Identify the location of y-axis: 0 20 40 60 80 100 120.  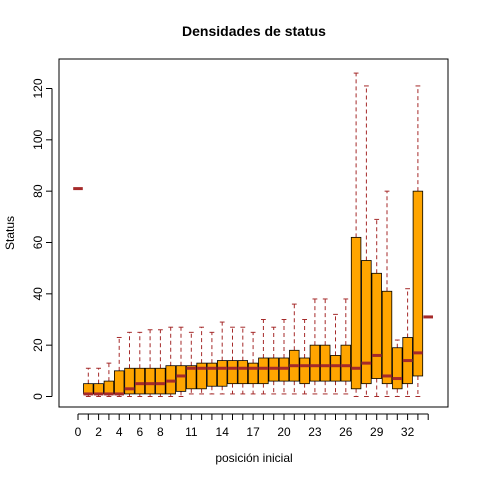
(42, 239).